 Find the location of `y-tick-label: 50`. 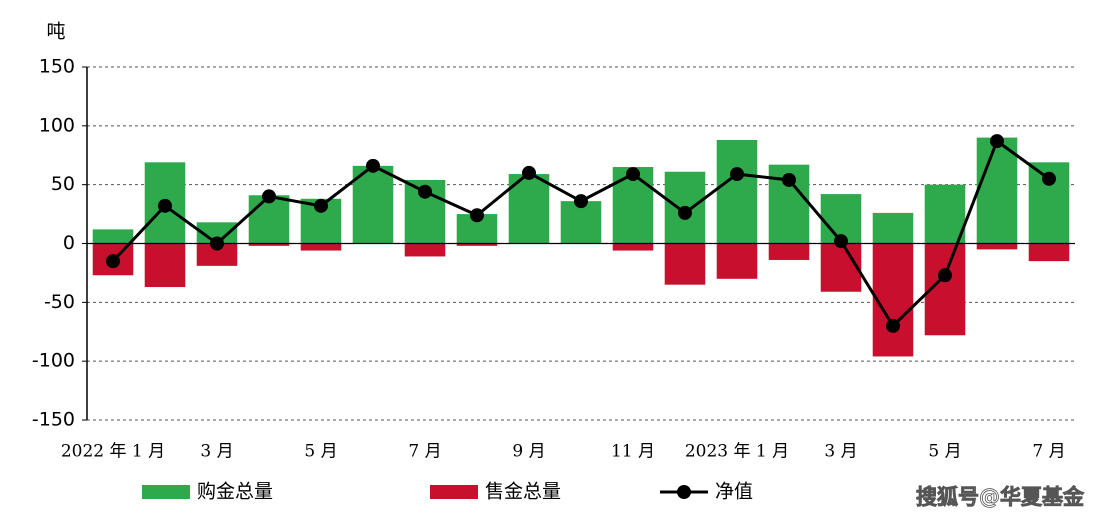

y-tick-label: 50 is located at coordinates (63, 184).